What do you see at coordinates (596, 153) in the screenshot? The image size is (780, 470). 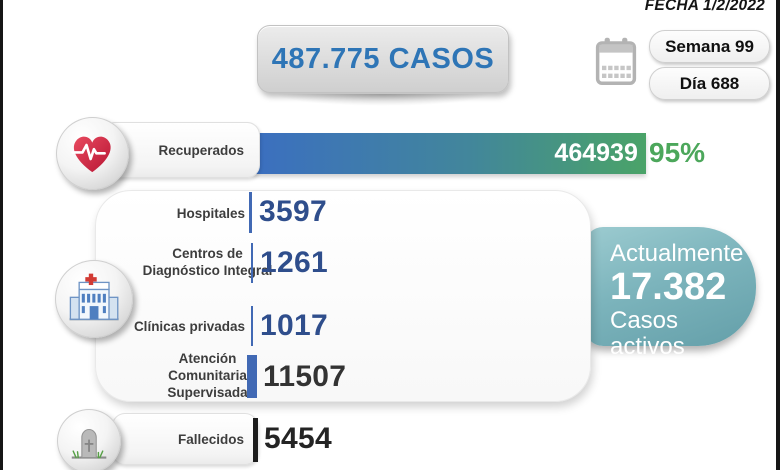 I see `recovered-value: 464939` at bounding box center [596, 153].